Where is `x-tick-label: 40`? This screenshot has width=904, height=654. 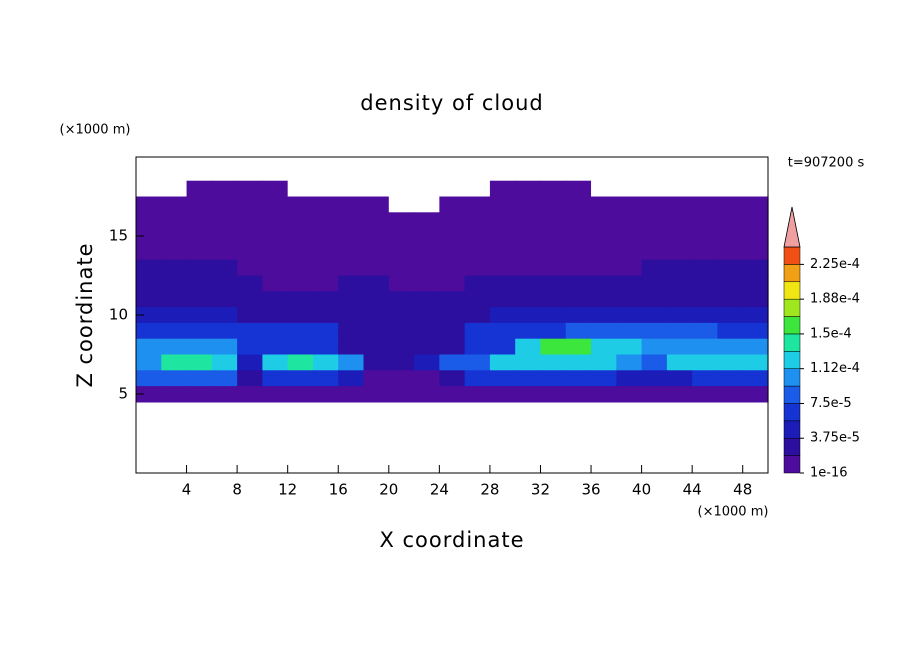
x-tick-label: 40 is located at coordinates (641, 490).